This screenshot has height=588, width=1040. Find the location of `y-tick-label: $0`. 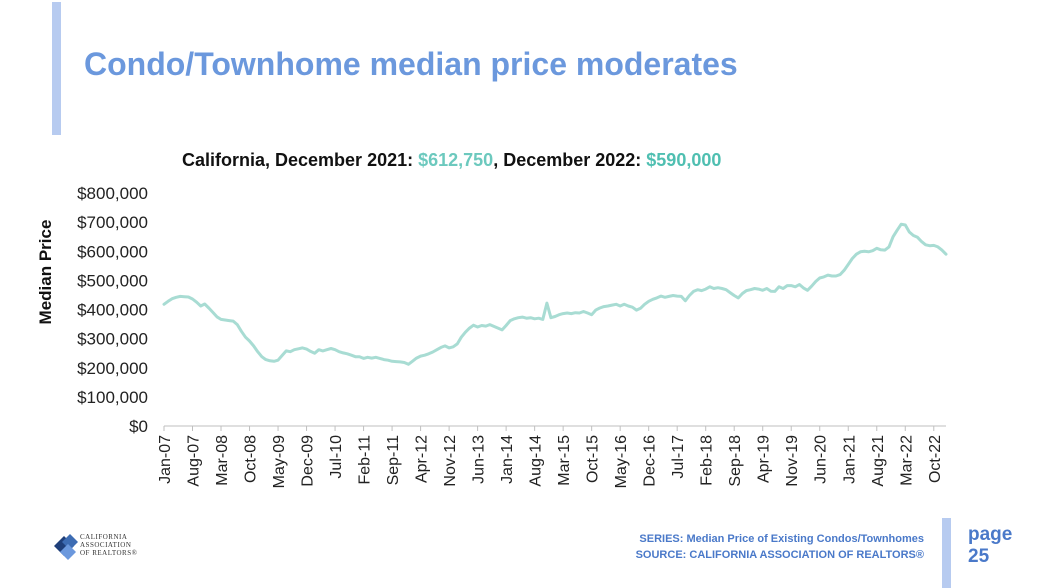

y-tick-label: $0 is located at coordinates (138, 426).